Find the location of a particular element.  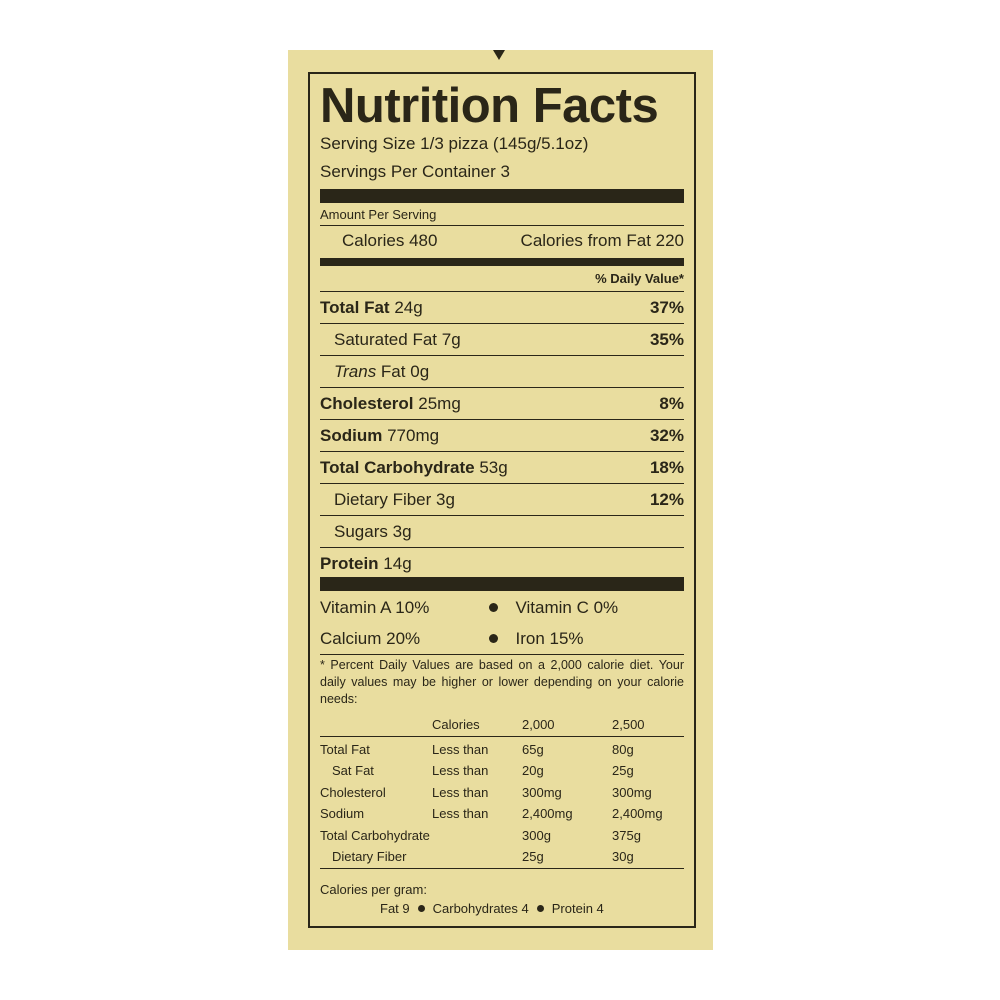

nutrient-amount: 770mg is located at coordinates (413, 435).